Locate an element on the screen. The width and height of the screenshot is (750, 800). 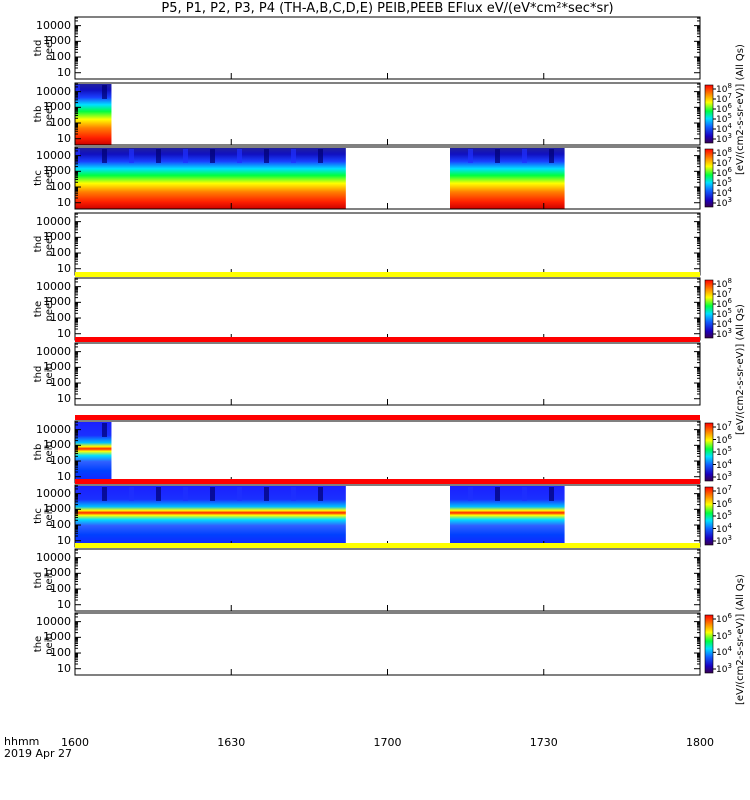
panel-the_peib is located at coordinates (395, 644).